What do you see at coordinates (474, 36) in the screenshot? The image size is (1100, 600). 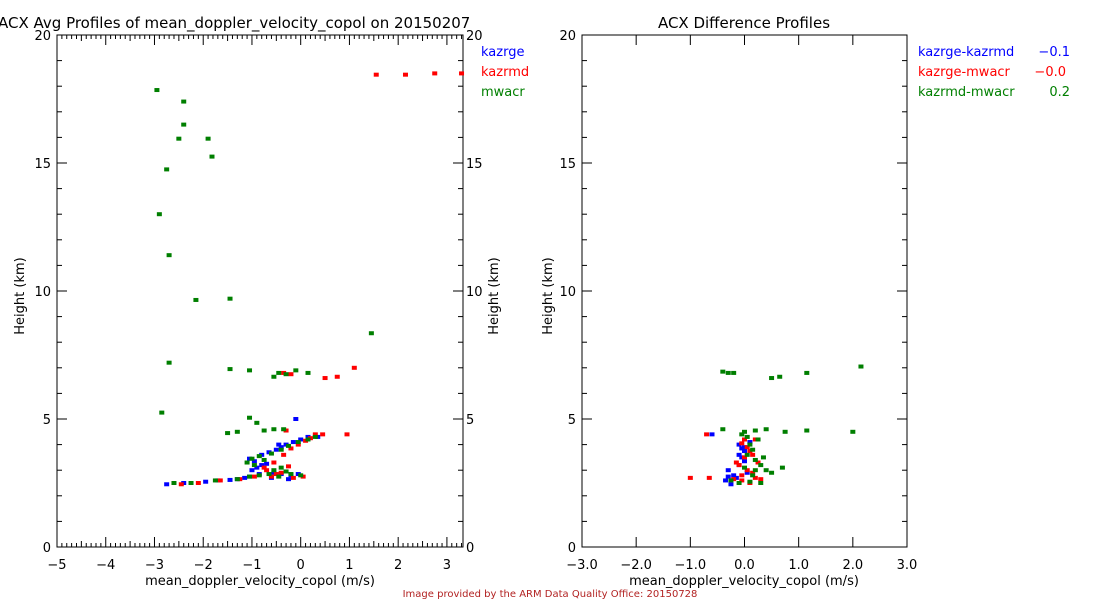 I see `left-right-y-tick-label: 20` at bounding box center [474, 36].